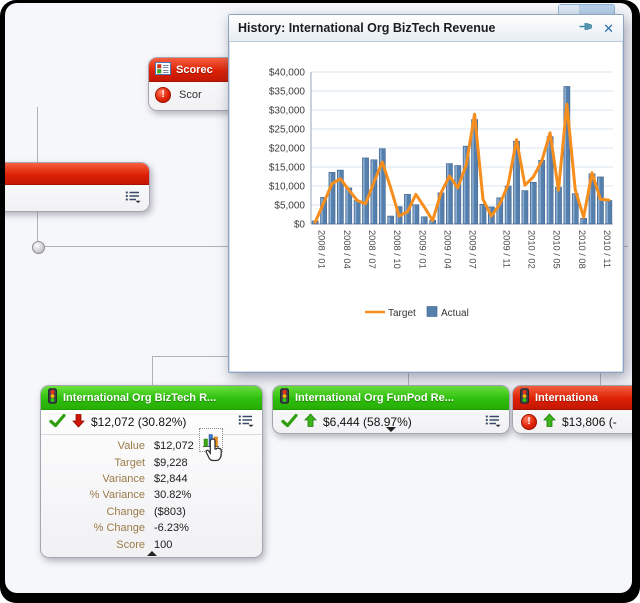  Describe the element at coordinates (194, 69) in the screenshot. I see `scorecard-card-title: Scorec` at that location.